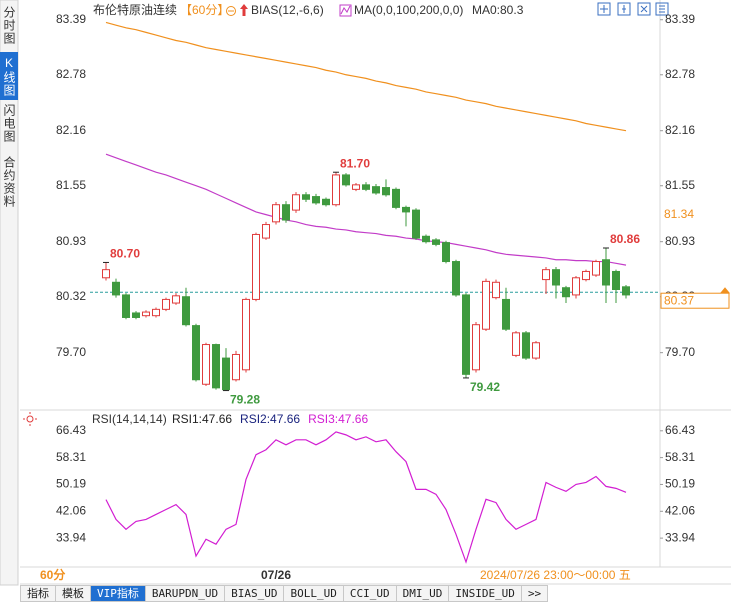 The height and width of the screenshot is (602, 731). What do you see at coordinates (231, 11) in the screenshot?
I see `minus-icon` at bounding box center [231, 11].